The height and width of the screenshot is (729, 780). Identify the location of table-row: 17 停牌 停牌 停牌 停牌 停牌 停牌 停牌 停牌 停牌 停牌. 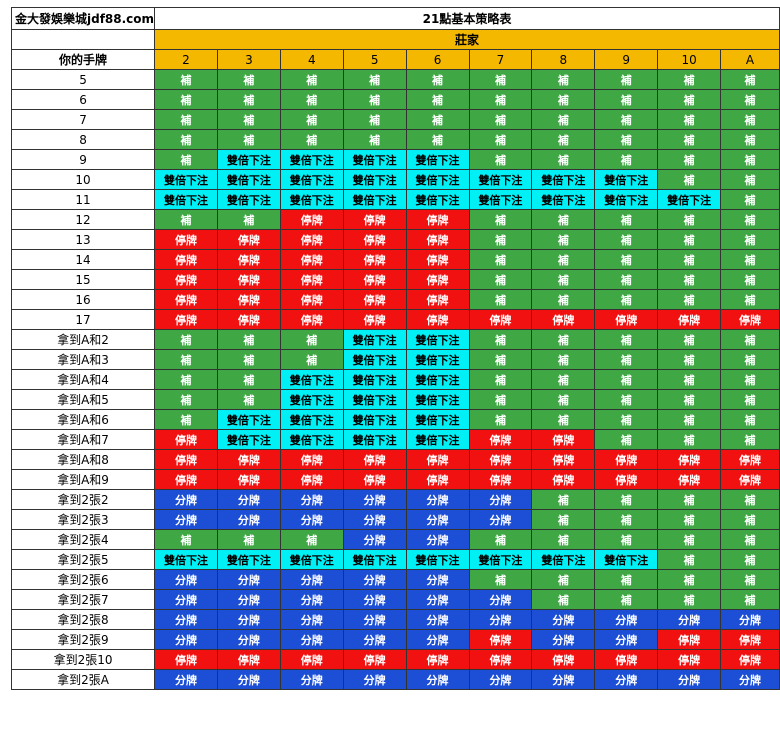
(395, 319).